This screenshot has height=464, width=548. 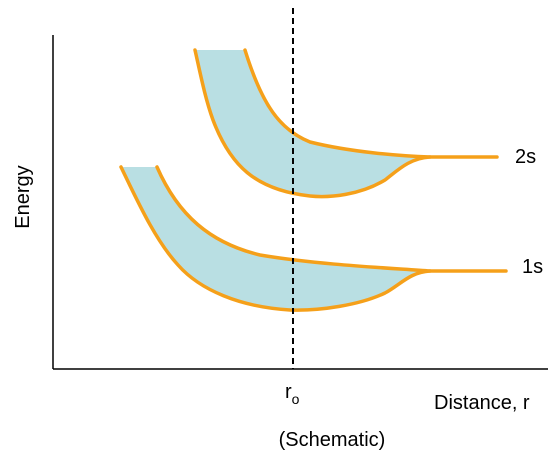 What do you see at coordinates (532, 267) in the screenshot?
I see `band-1s-label: 1s` at bounding box center [532, 267].